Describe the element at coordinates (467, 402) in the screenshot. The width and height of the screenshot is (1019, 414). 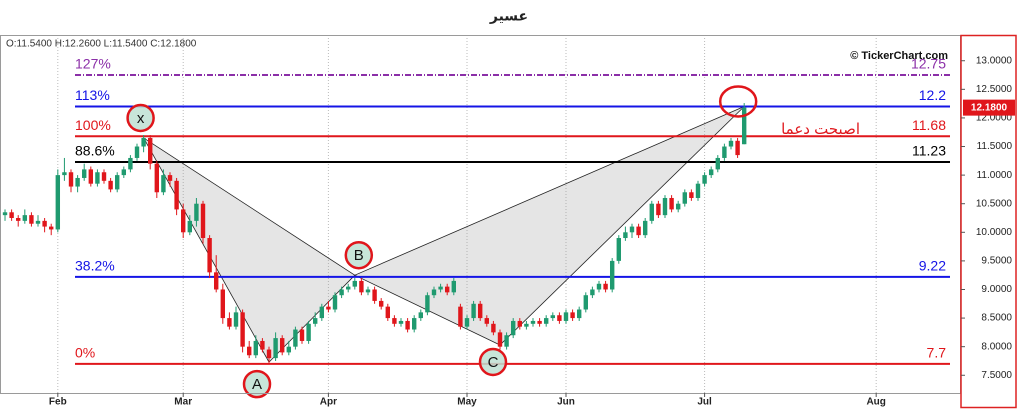
I see `x-tick-label: May` at that location.